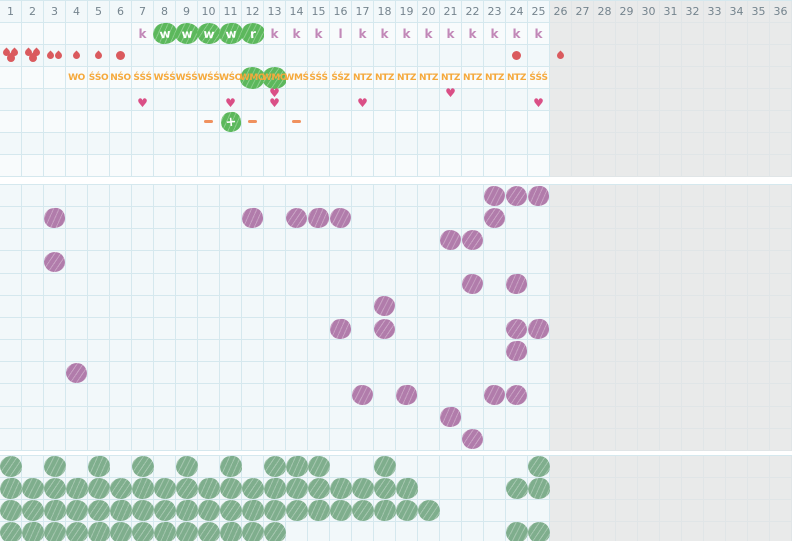  I want to click on day-number-cell: 20, so click(429, 12).